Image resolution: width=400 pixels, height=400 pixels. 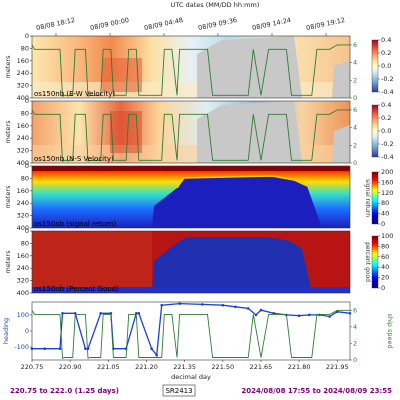 I want to click on right-tick-label: 0, so click(x=355, y=98).